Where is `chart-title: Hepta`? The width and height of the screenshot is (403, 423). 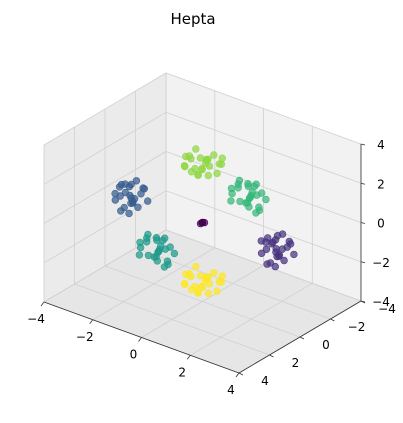
chart-title: Hepta is located at coordinates (192, 19).